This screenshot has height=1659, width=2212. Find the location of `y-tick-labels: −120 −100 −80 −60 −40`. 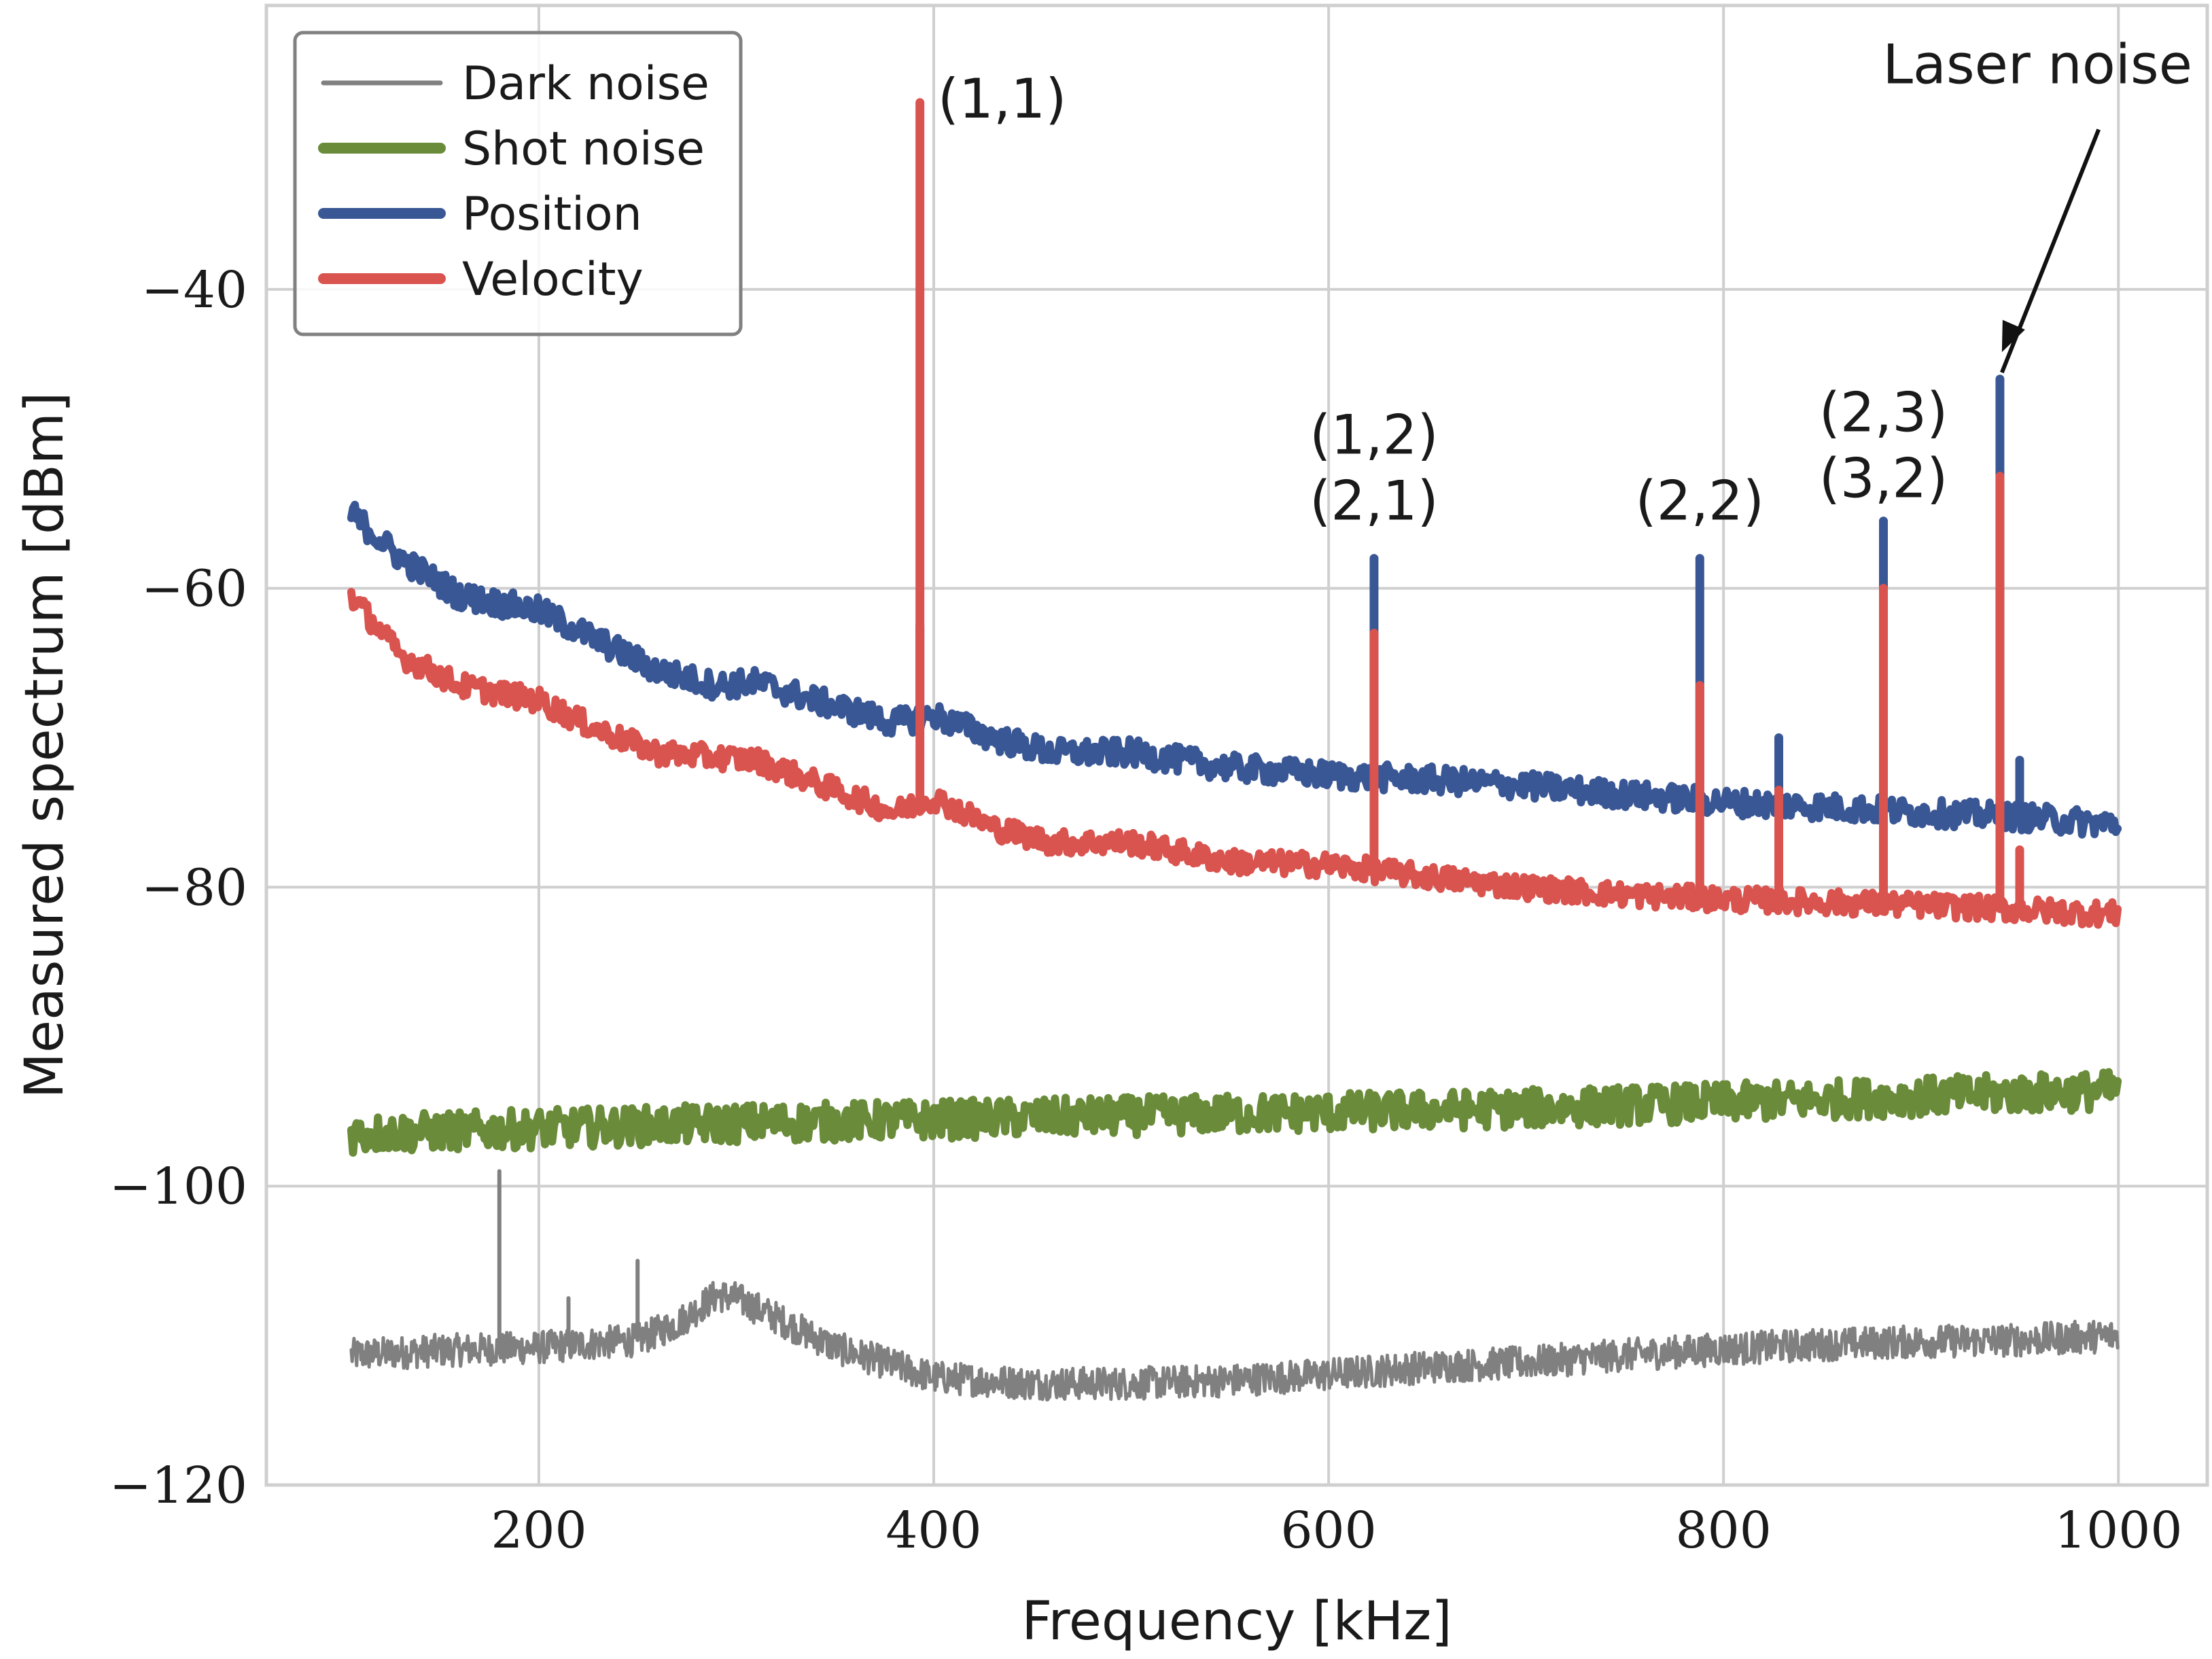

y-tick-labels: −120 −100 −80 −60 −40 is located at coordinates (178, 888).